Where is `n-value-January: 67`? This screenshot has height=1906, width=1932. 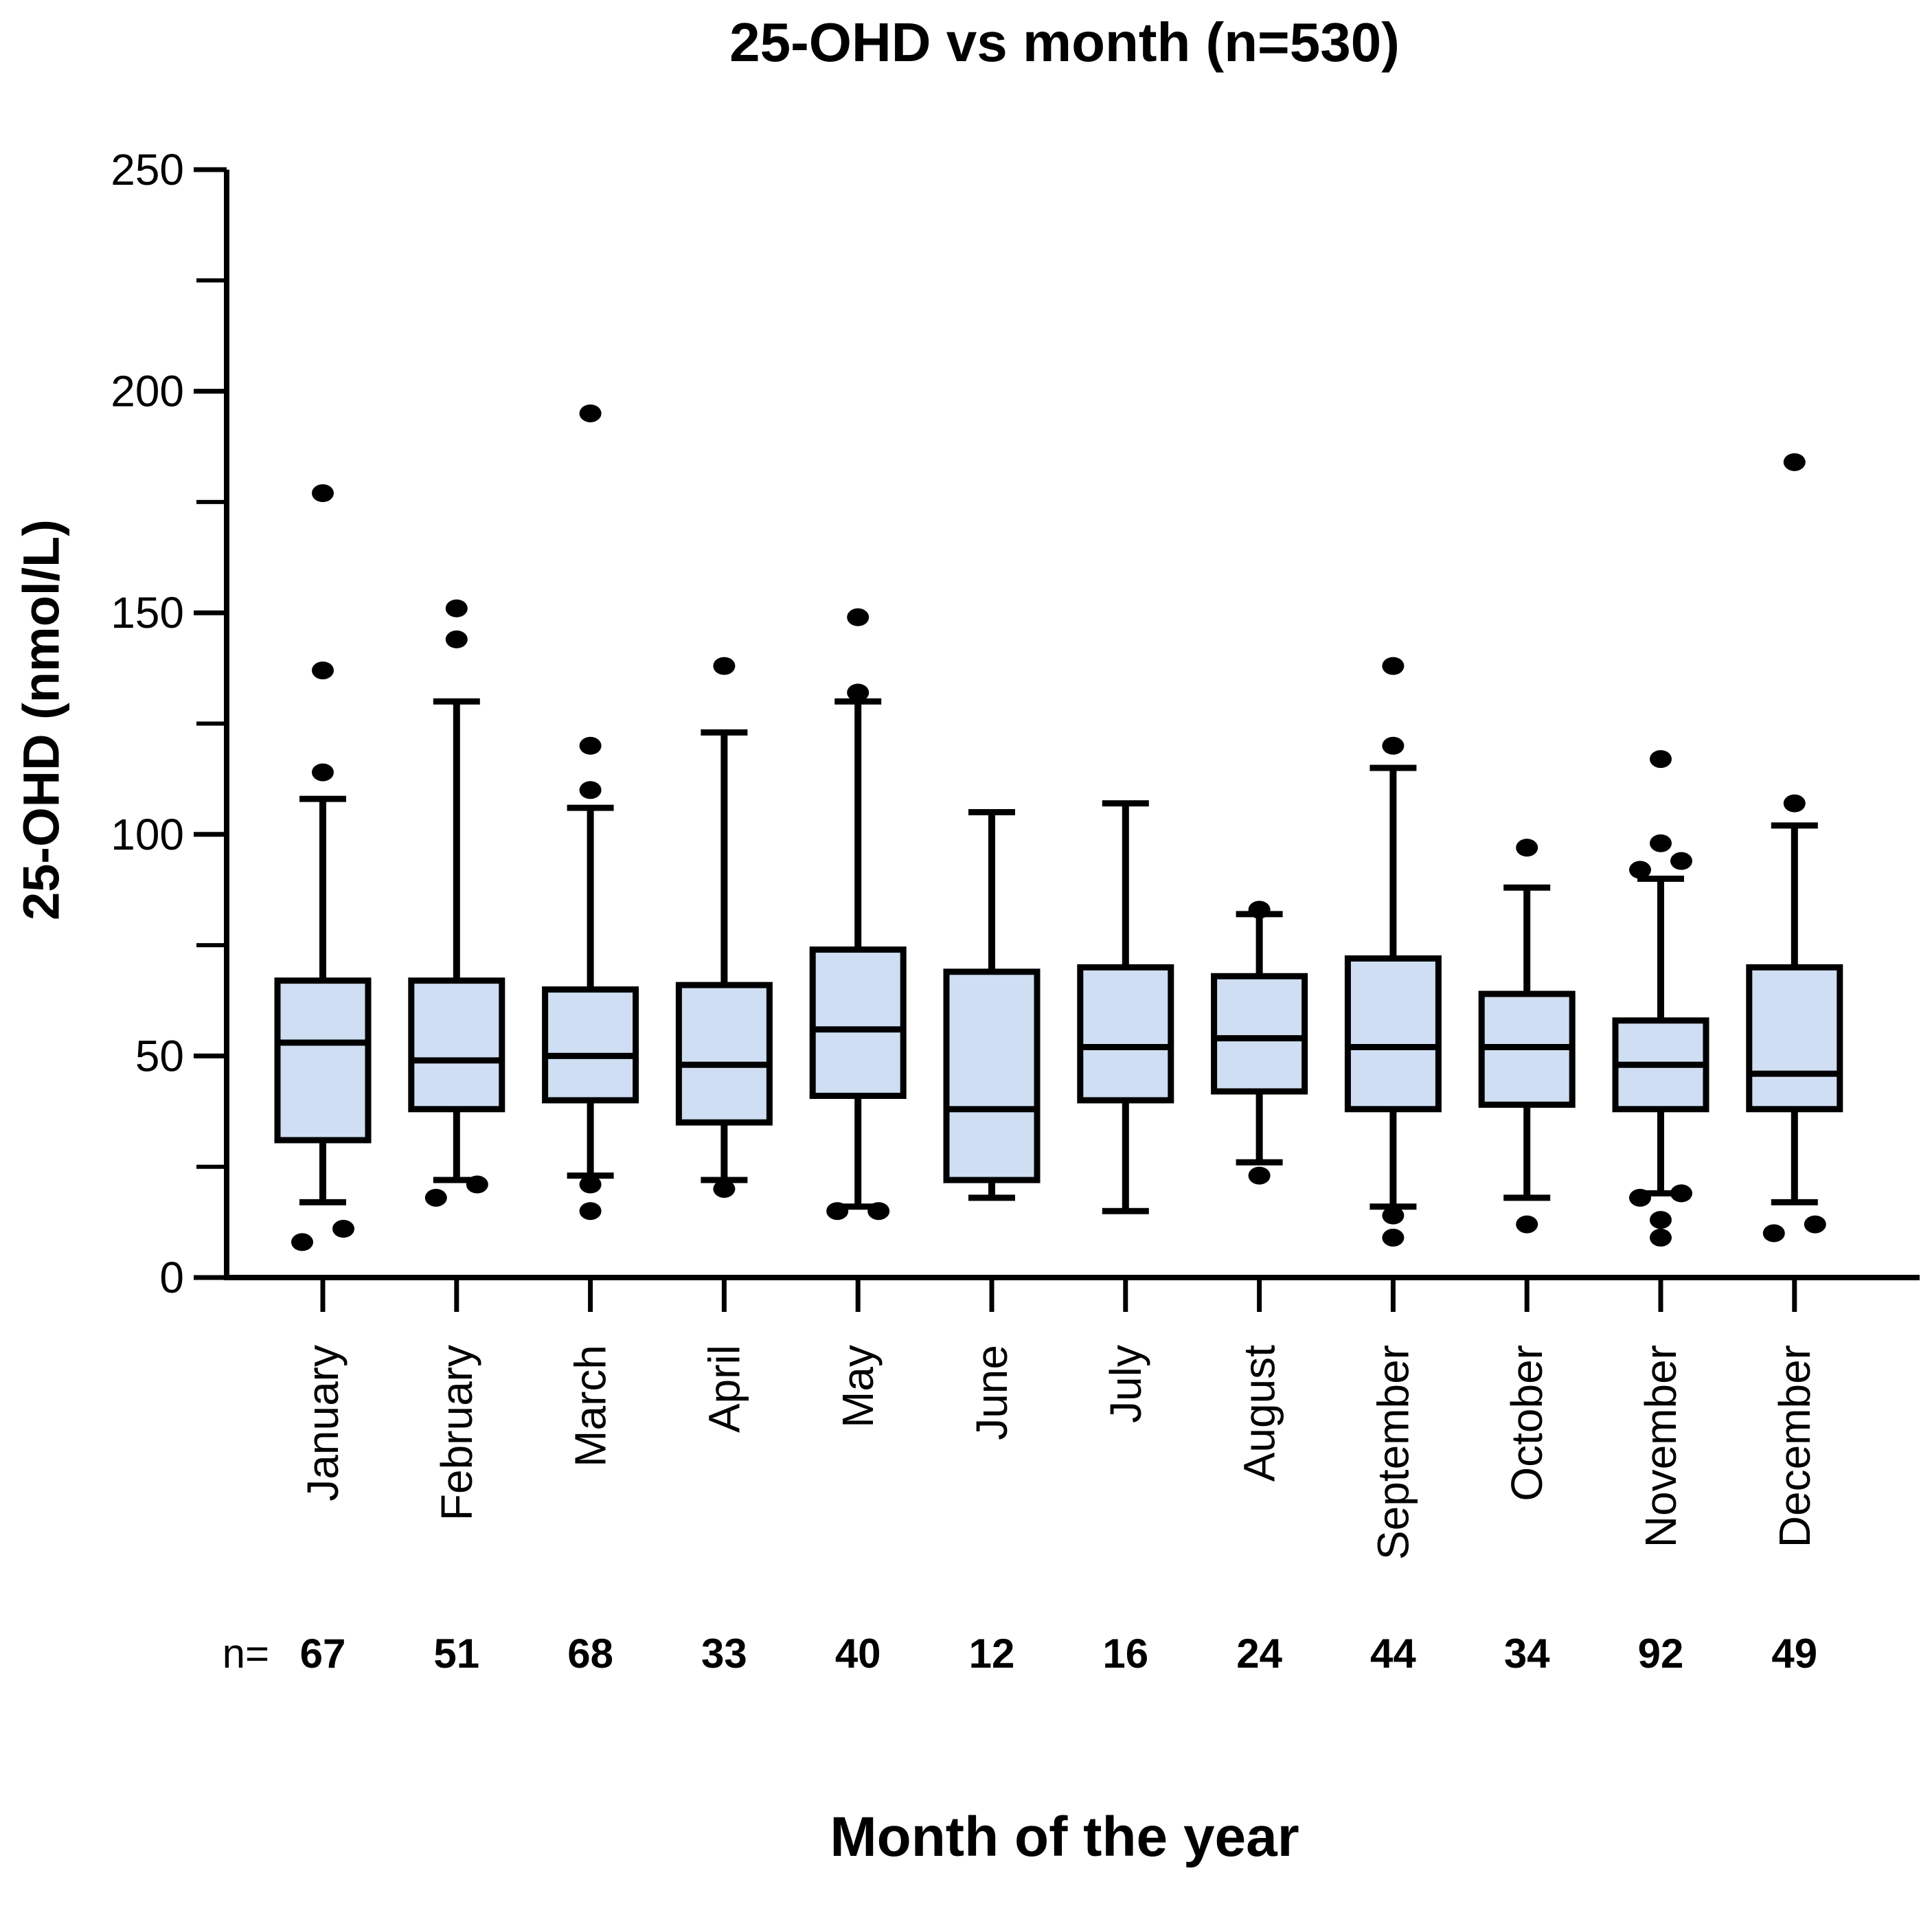 n-value-January: 67 is located at coordinates (323, 1654).